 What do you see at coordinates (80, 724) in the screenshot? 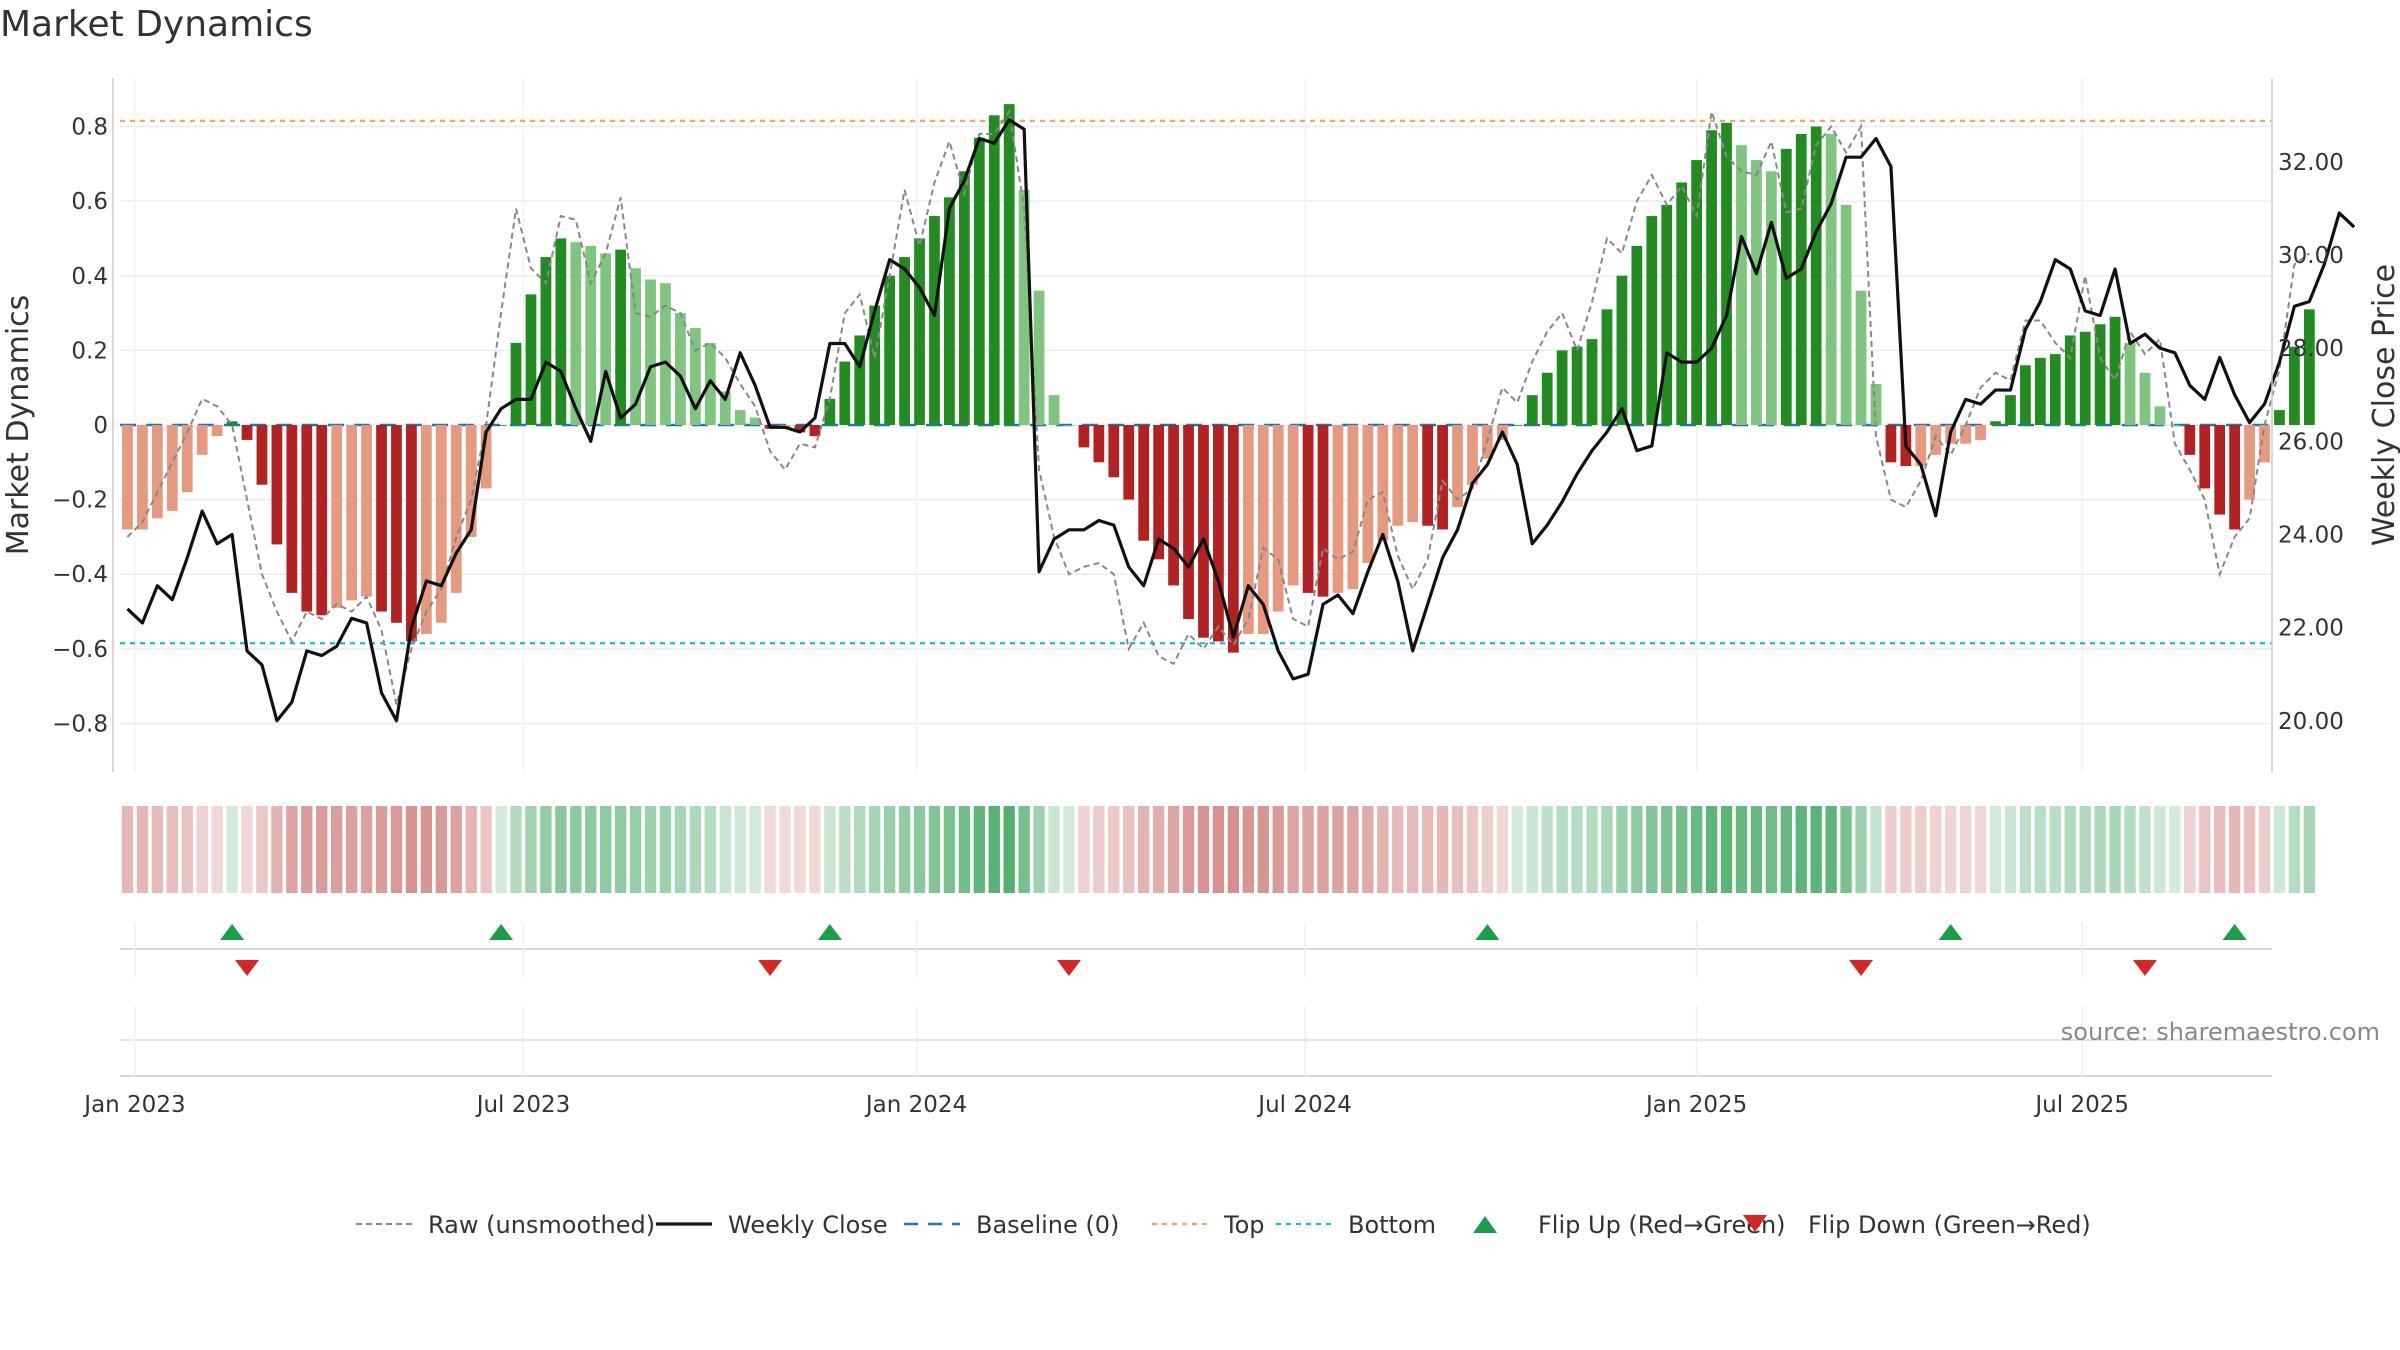
I see `y-tick-label: −0.8` at bounding box center [80, 724].